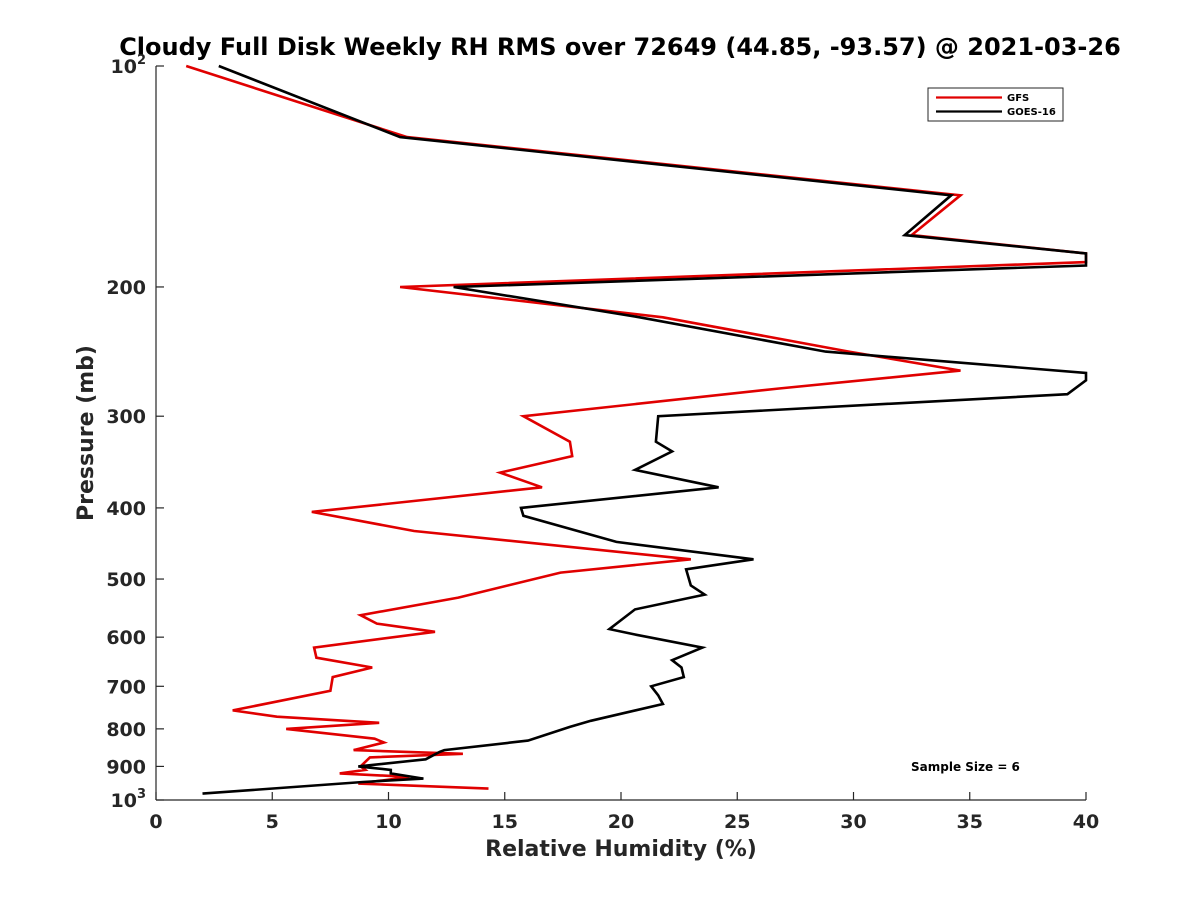 The image size is (1200, 900). I want to click on y-tick-label: 10², so click(129, 65).